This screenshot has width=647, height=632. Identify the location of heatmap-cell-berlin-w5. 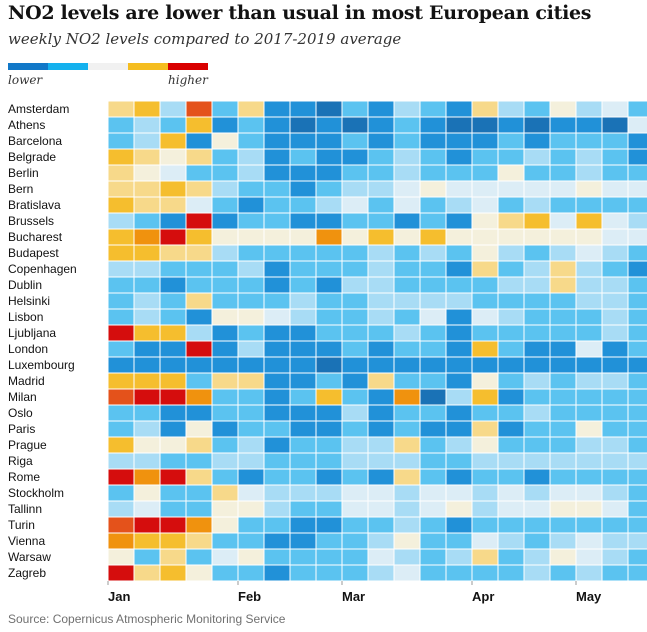
(225, 173).